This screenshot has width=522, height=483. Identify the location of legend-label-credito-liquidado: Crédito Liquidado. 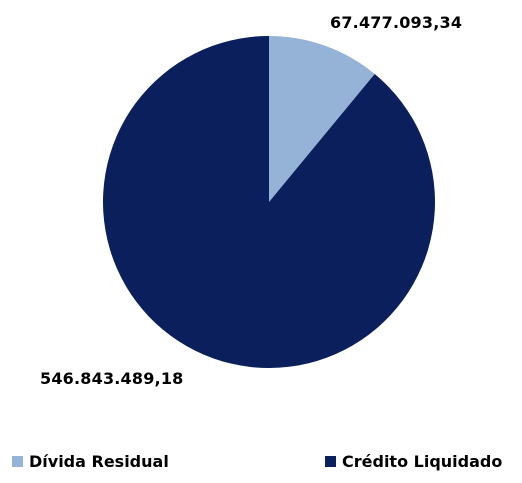
(422, 461).